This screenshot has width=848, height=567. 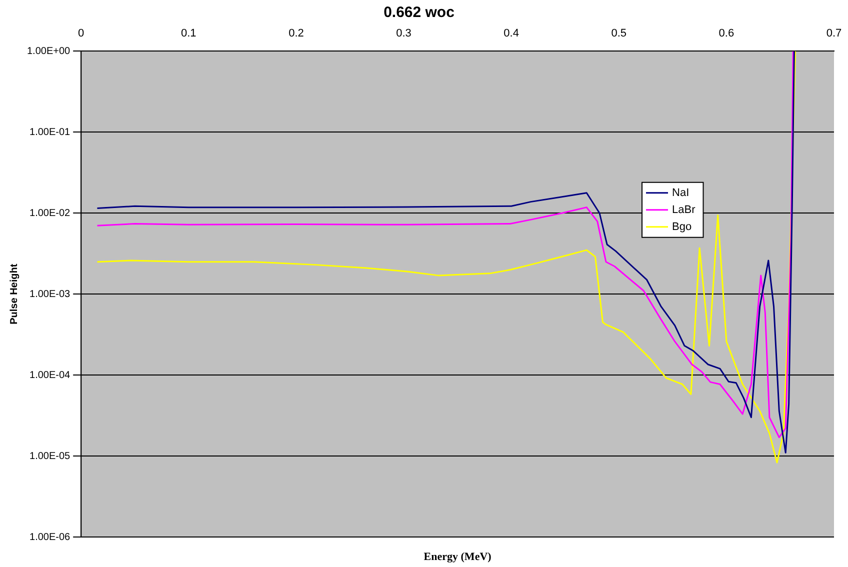 What do you see at coordinates (684, 210) in the screenshot?
I see `legend-label: LaBr` at bounding box center [684, 210].